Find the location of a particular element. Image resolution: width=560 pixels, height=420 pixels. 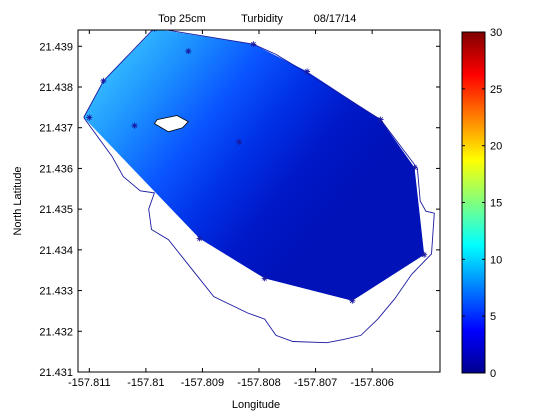

y-tick-label: 21.438 is located at coordinates (56, 88).